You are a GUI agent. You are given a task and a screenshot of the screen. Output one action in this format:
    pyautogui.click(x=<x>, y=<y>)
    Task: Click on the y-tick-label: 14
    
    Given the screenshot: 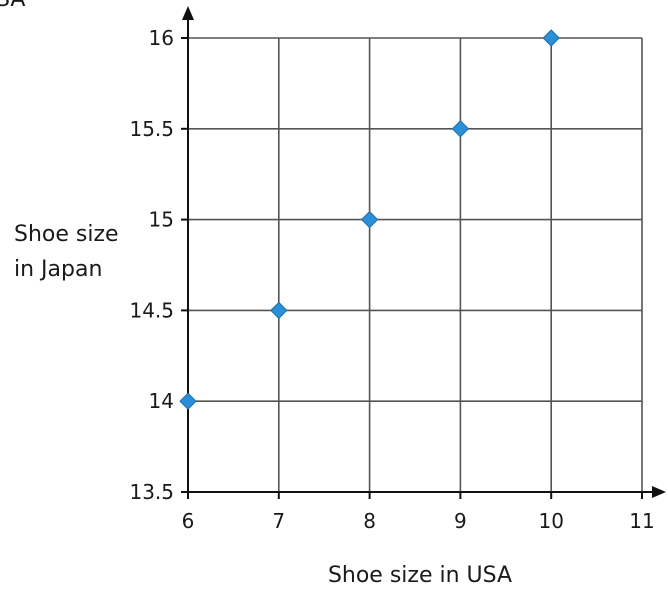 What is the action you would take?
    pyautogui.click(x=161, y=401)
    